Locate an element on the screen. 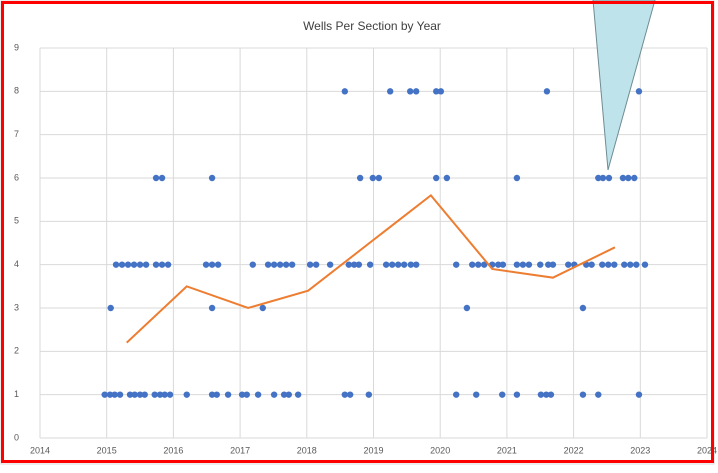 The height and width of the screenshot is (473, 718). x-tick-label: 2017 is located at coordinates (240, 450).